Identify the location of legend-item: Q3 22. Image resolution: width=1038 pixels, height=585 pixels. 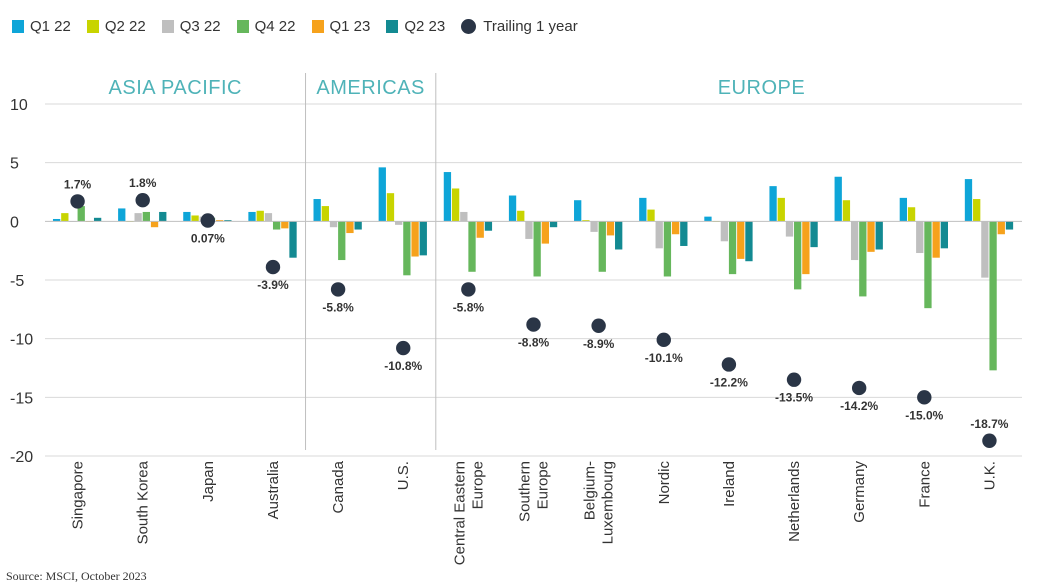
(191, 26).